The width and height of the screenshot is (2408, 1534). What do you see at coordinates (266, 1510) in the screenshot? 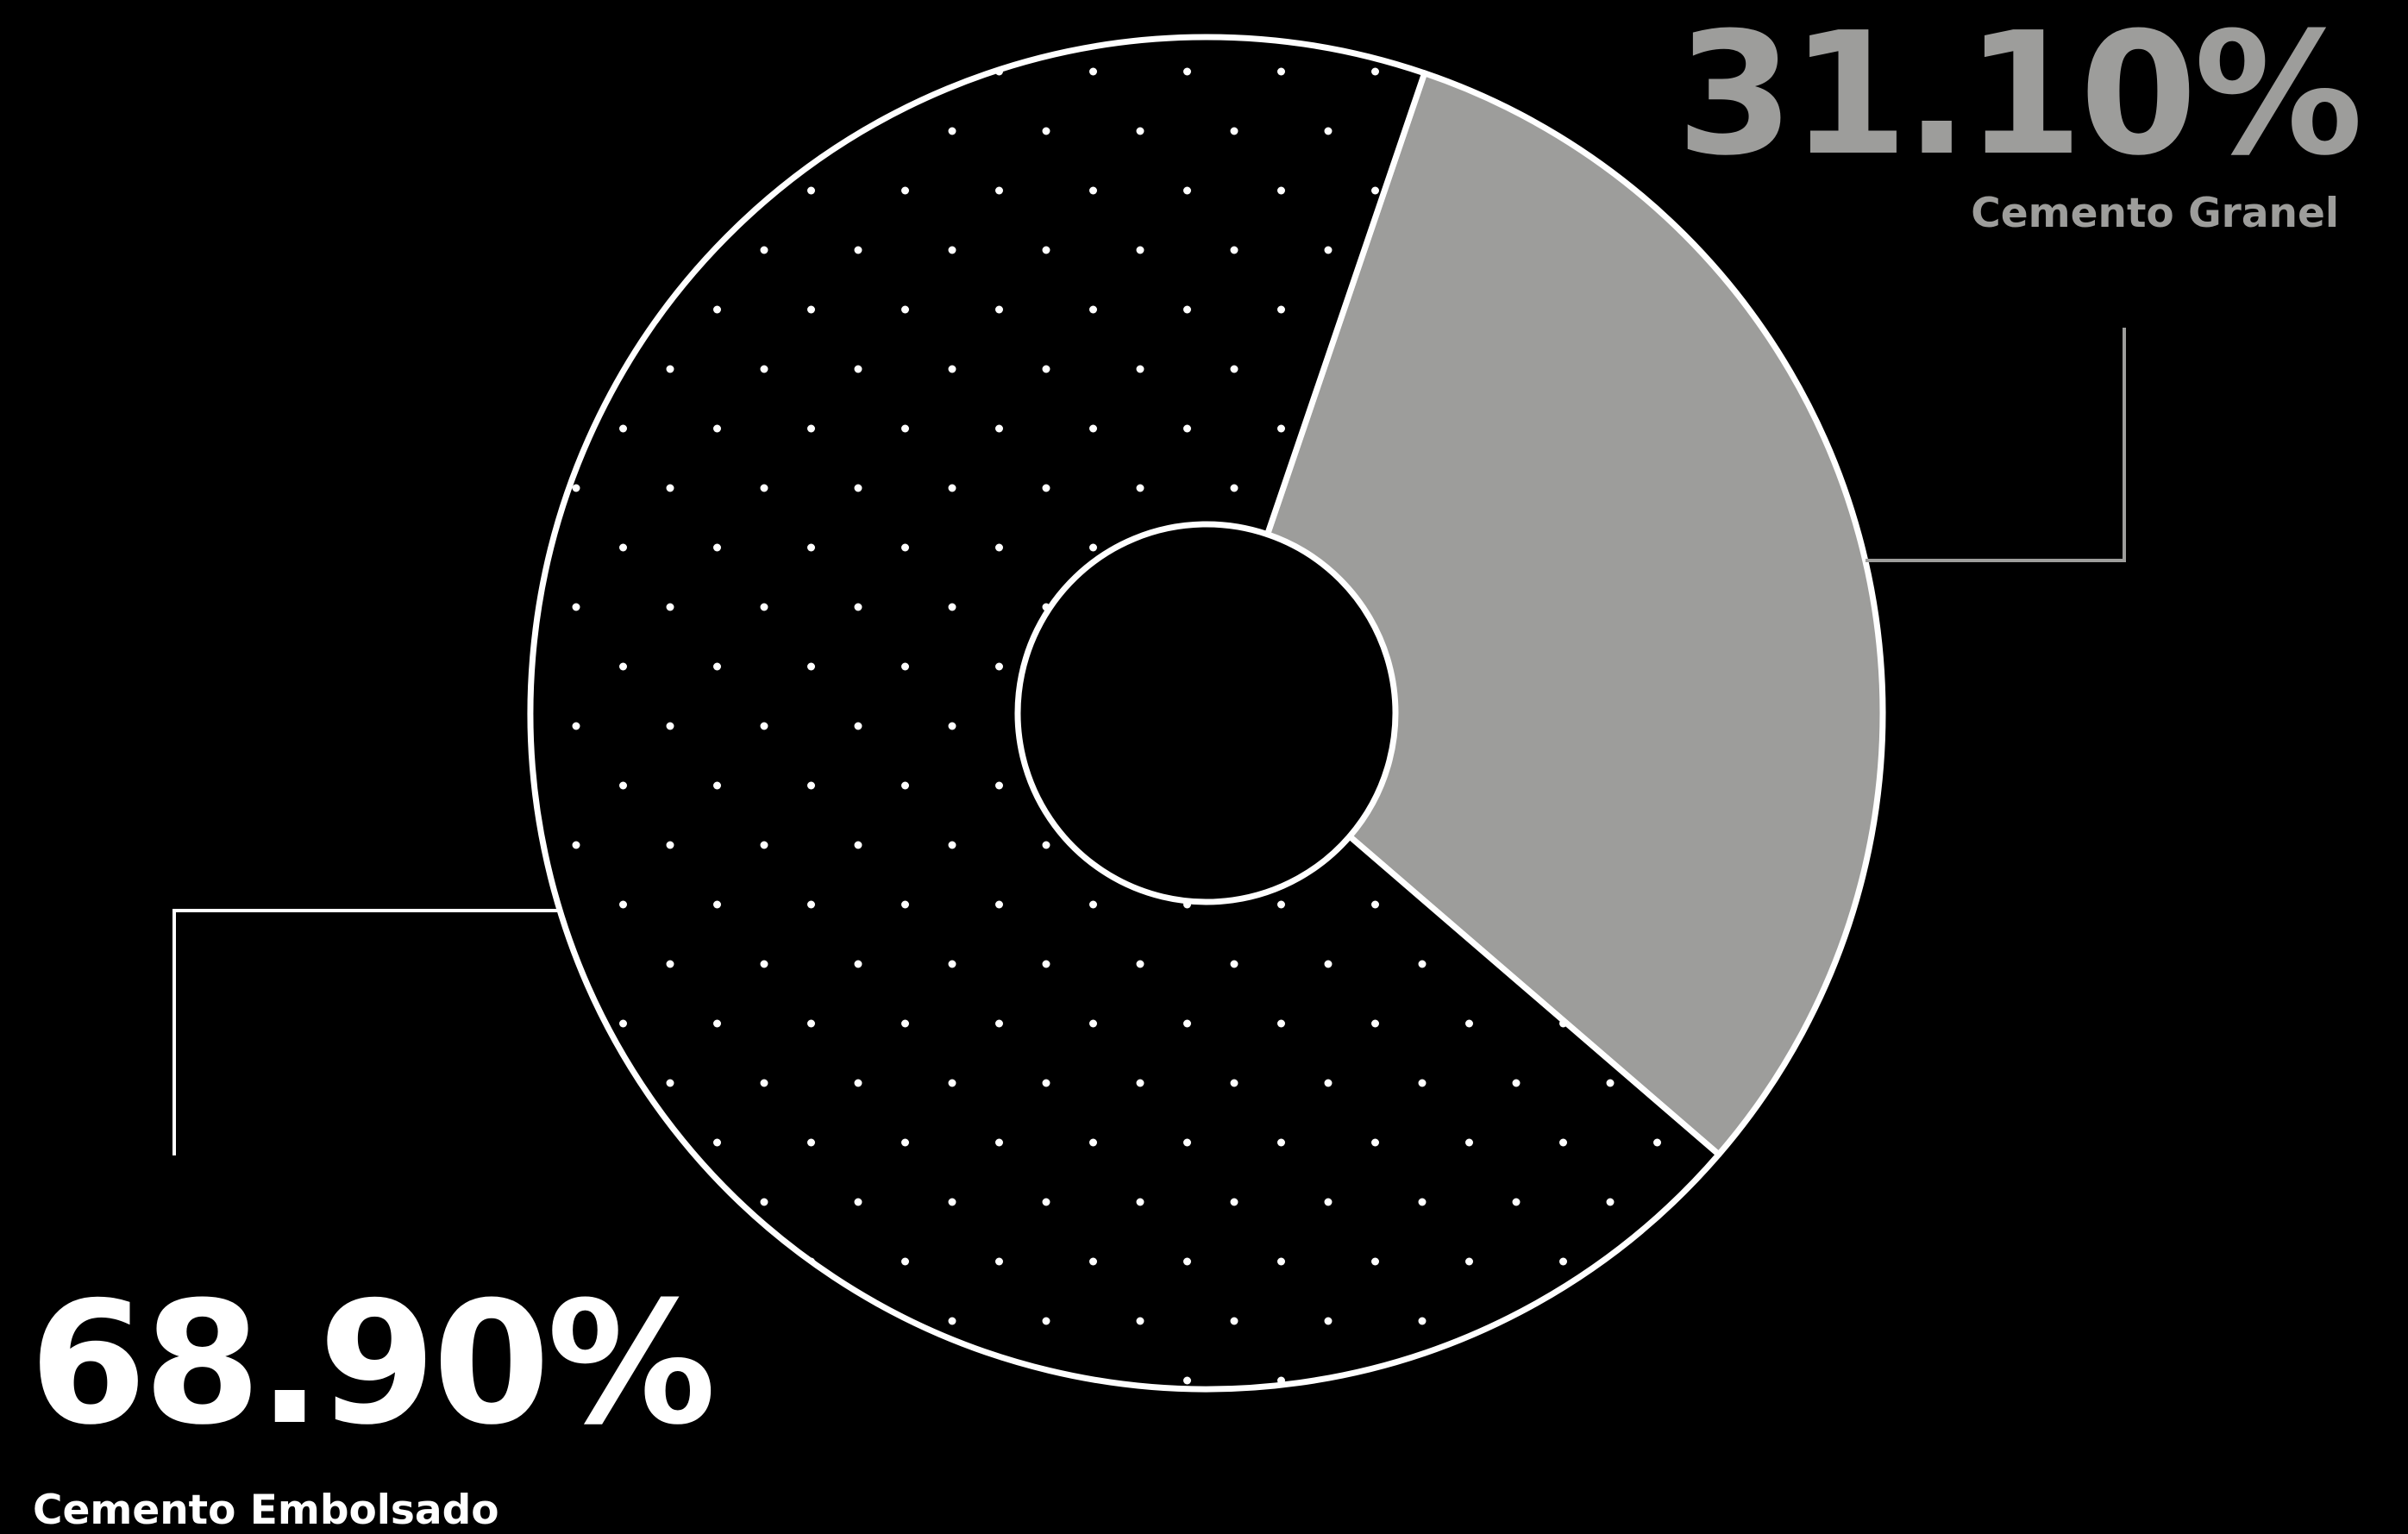
I see `slice-category-label-cemento-embolsado: Cemento Embolsado` at bounding box center [266, 1510].